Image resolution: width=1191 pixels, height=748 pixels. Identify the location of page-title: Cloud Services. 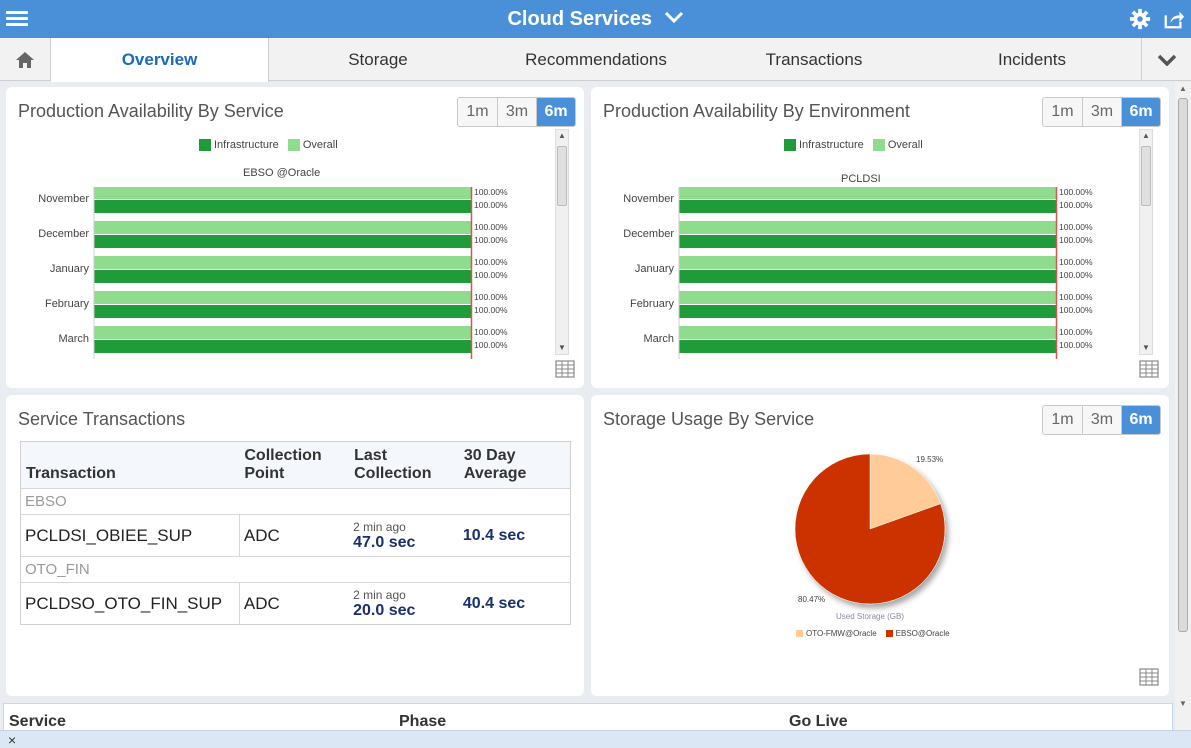
(595, 19).